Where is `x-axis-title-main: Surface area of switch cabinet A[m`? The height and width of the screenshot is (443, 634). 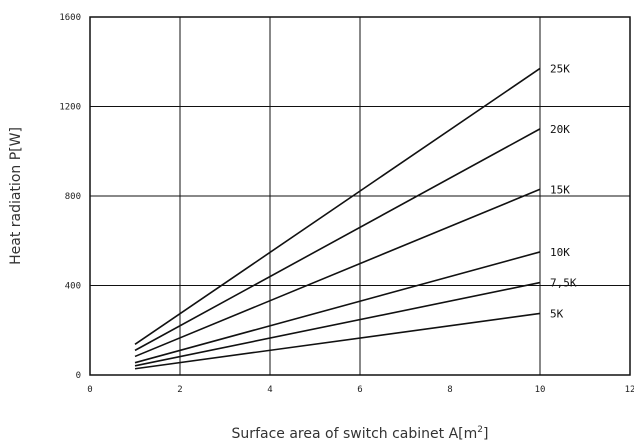
x-axis-title-main: Surface area of switch cabinet A[m is located at coordinates (355, 434).